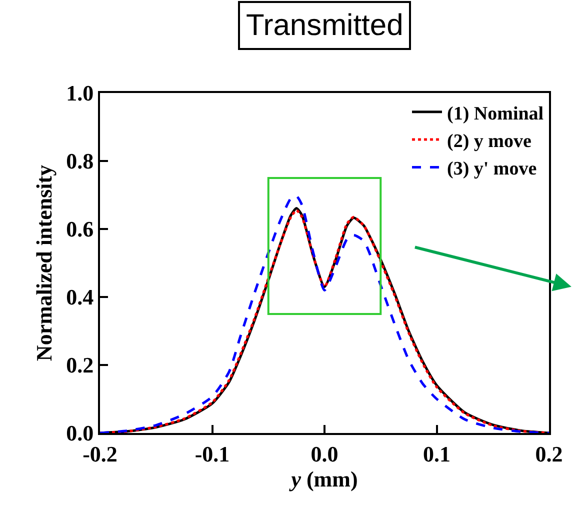 This screenshot has width=575, height=508. Describe the element at coordinates (325, 25) in the screenshot. I see `chart-title: Transmitted` at that location.